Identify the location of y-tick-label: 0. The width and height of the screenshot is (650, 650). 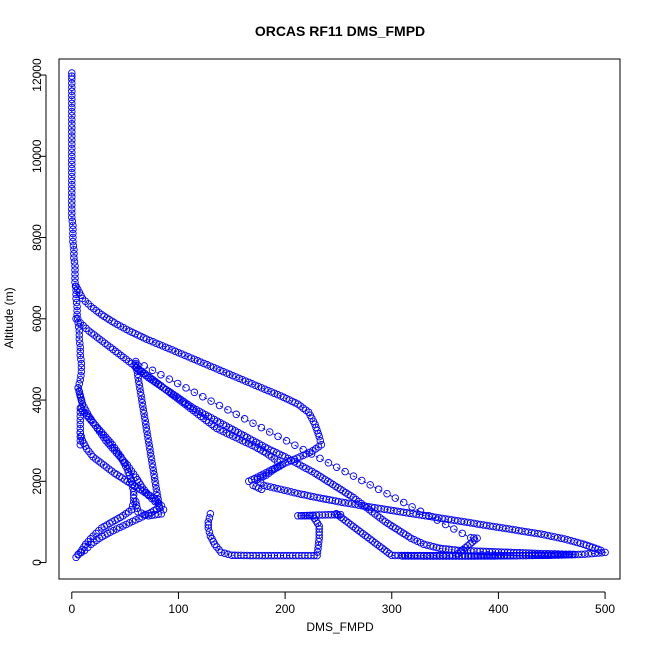
(37, 562).